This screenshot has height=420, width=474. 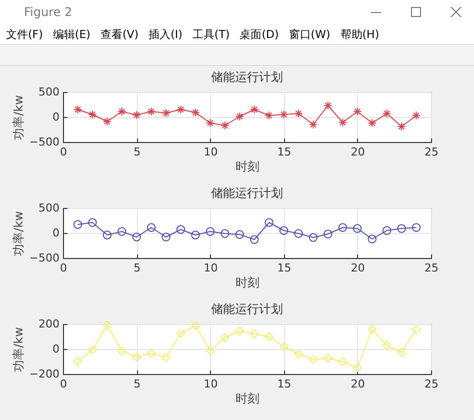 What do you see at coordinates (119, 34) in the screenshot?
I see `text: 查看(V)` at bounding box center [119, 34].